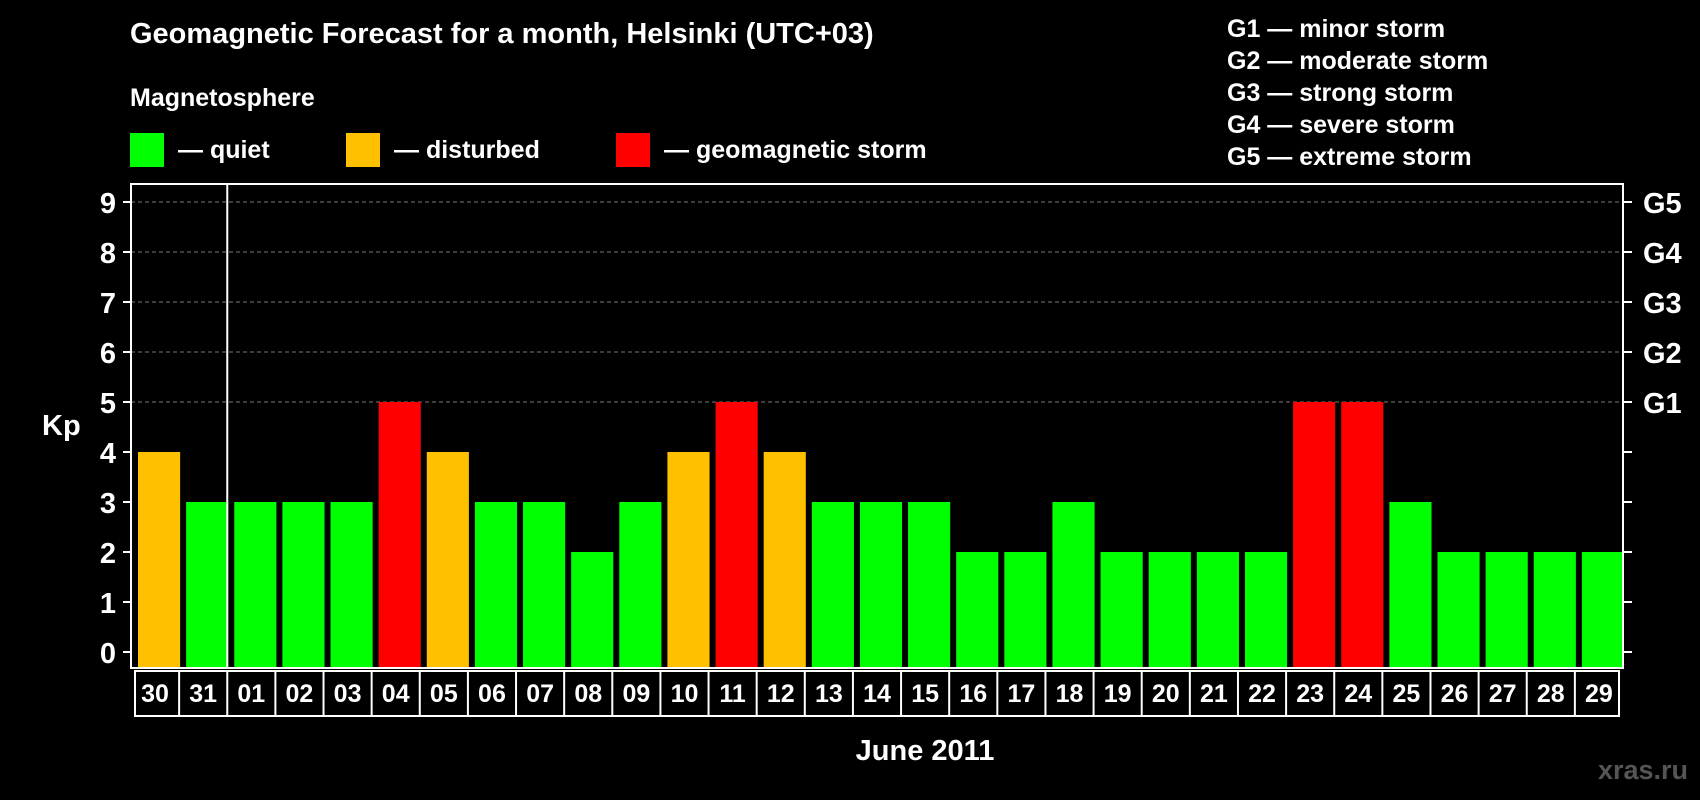 This screenshot has width=1700, height=800. What do you see at coordinates (444, 694) in the screenshot?
I see `x-tick-label-05: 05` at bounding box center [444, 694].